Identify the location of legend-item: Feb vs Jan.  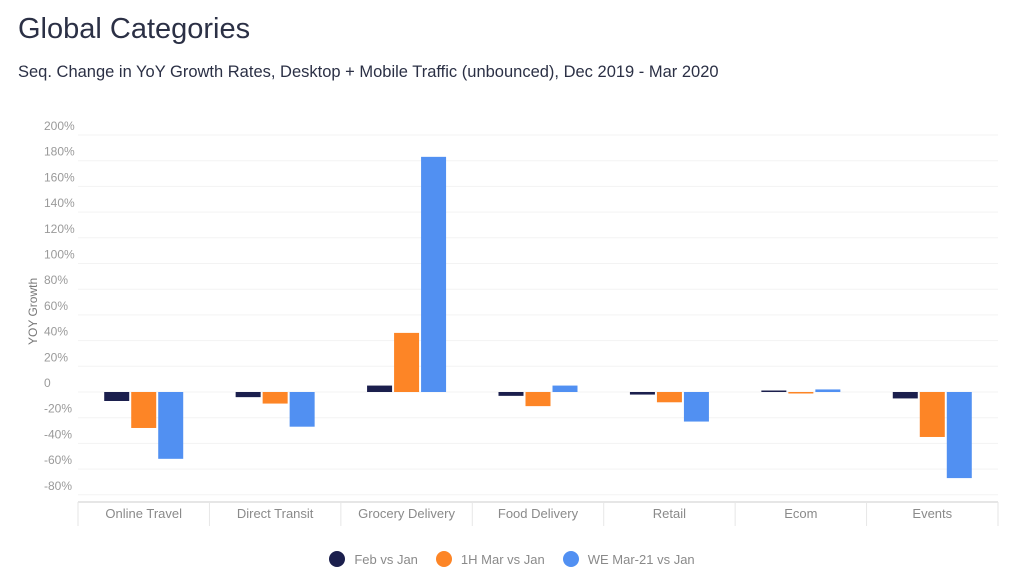
(373, 559).